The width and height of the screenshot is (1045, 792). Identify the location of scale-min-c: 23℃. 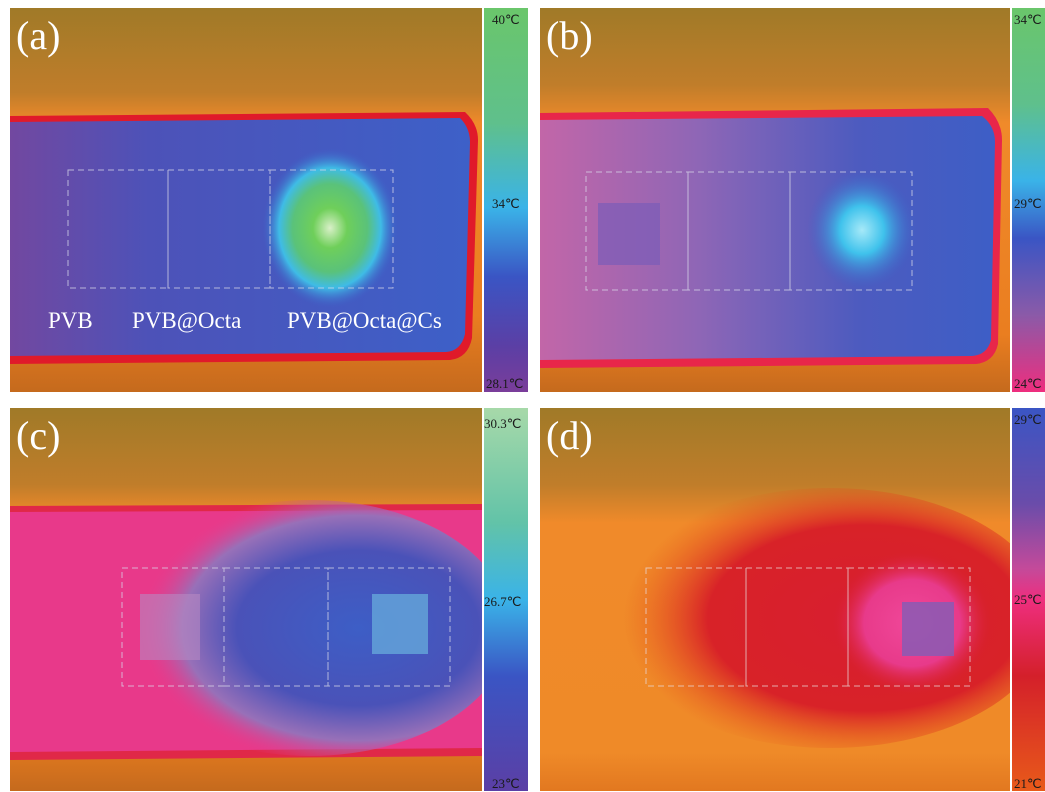
(506, 783).